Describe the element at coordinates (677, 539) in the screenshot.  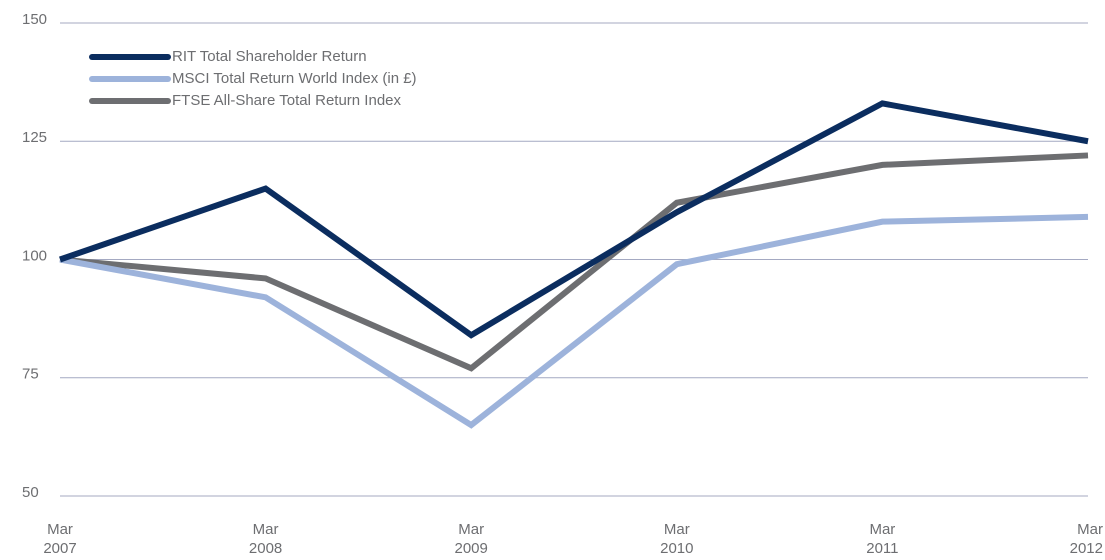
I see `x-tick-label: Mar 2010` at that location.